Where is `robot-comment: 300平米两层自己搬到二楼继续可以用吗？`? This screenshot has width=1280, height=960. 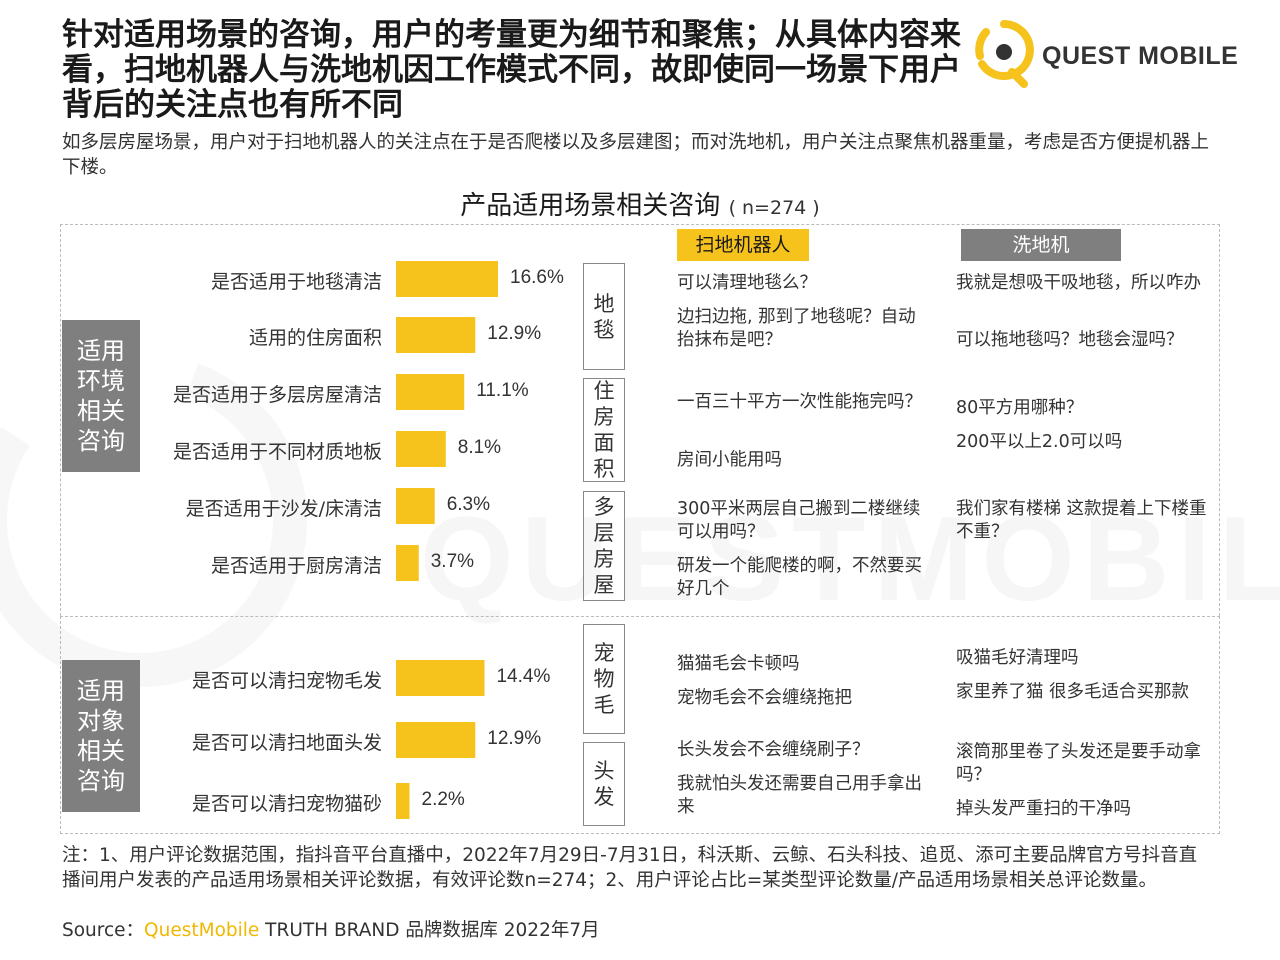
robot-comment: 300平米两层自己搬到二楼继续可以用吗？ is located at coordinates (799, 520).